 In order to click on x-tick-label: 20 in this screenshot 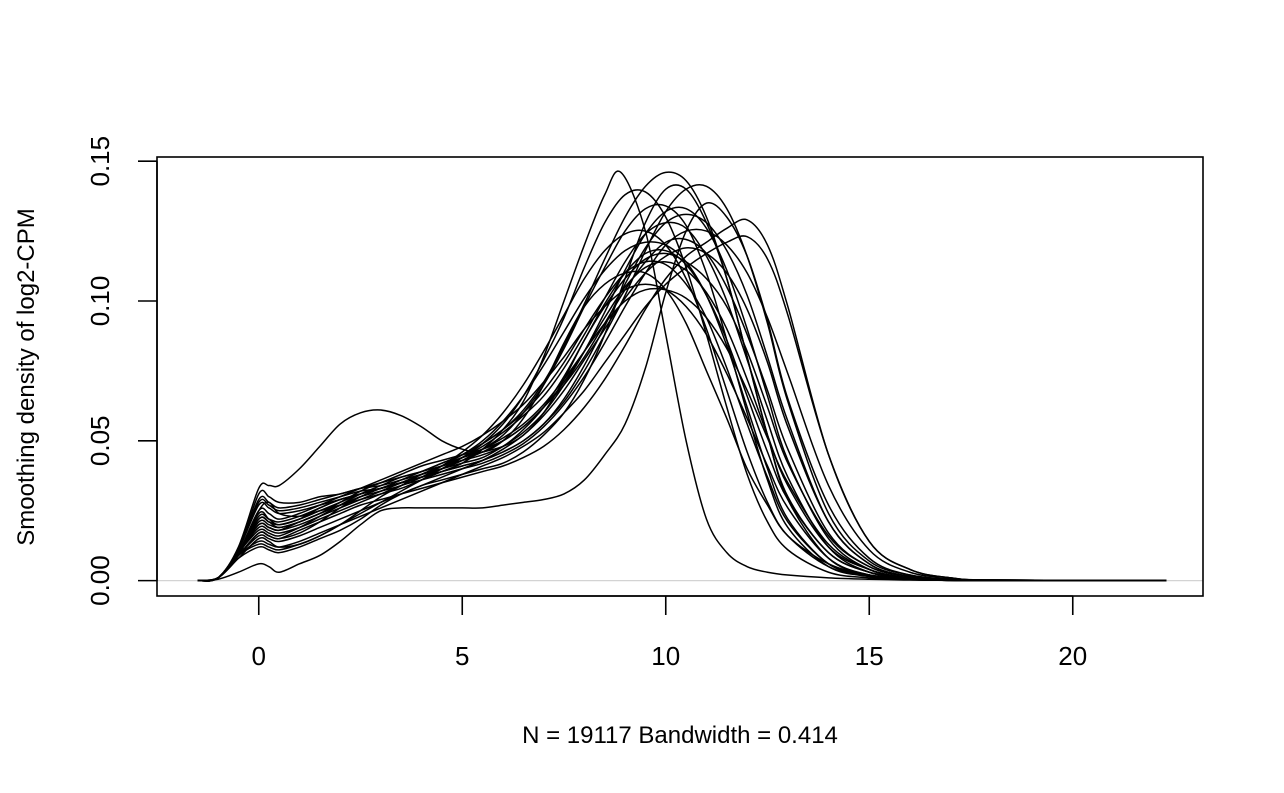, I will do `click(1072, 656)`.